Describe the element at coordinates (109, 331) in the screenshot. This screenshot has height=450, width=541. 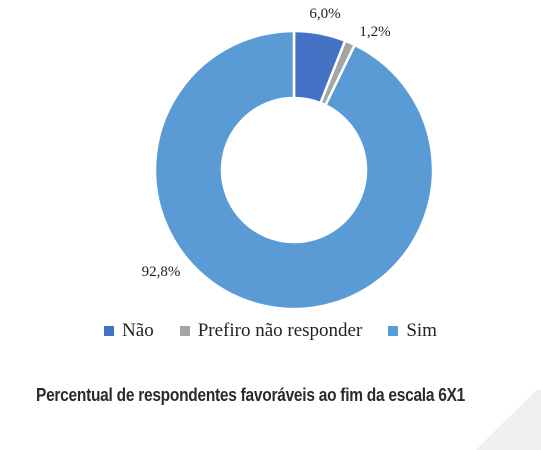
I see `legend-swatch-nao` at that location.